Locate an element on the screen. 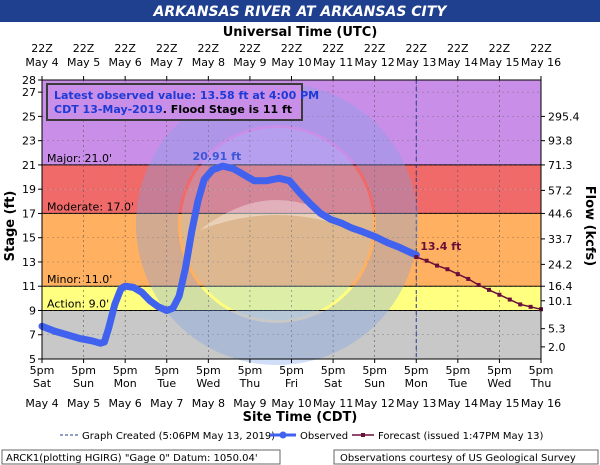 This screenshot has height=465, width=600. left-tick-5: 15 is located at coordinates (29, 238).